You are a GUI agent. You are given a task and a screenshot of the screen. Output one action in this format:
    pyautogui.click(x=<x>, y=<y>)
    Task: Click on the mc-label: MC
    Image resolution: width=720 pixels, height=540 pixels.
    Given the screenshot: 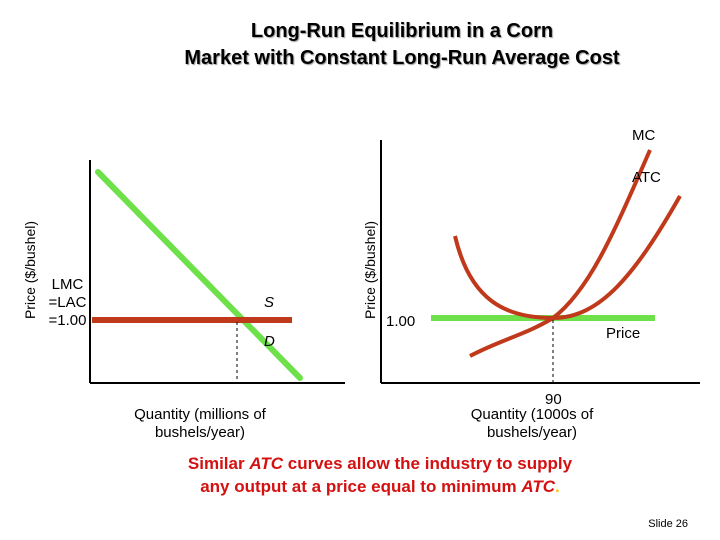 What is the action you would take?
    pyautogui.click(x=644, y=135)
    